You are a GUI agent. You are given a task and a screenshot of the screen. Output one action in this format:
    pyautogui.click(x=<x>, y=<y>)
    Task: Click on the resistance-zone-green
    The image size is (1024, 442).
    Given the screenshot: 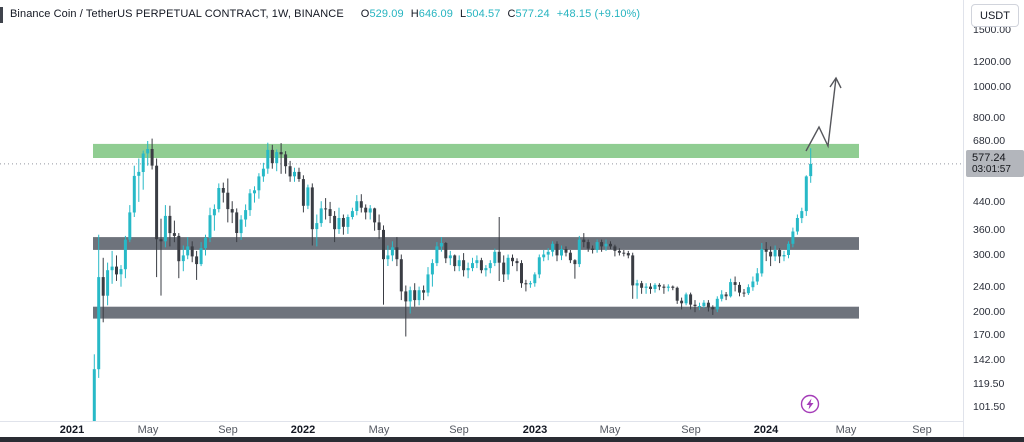 What is the action you would take?
    pyautogui.click(x=476, y=150)
    